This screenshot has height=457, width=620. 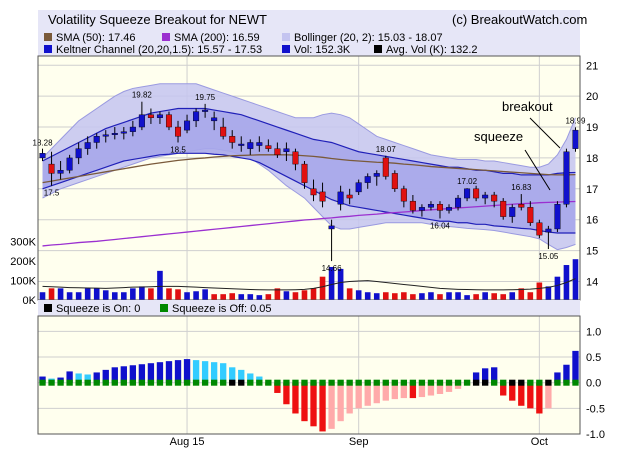 What do you see at coordinates (368, 38) in the screenshot?
I see `legend-label-bollinger: Bollinger (20, 2): 15.03 - 18.07` at bounding box center [368, 38].